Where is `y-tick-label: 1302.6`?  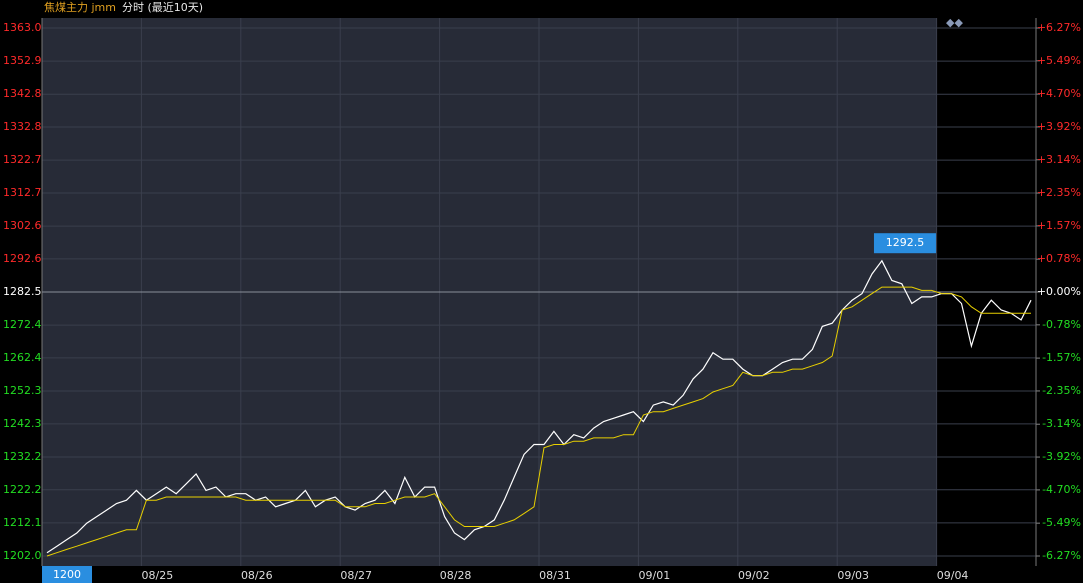
y-tick-label: 1302.6 is located at coordinates (22, 225).